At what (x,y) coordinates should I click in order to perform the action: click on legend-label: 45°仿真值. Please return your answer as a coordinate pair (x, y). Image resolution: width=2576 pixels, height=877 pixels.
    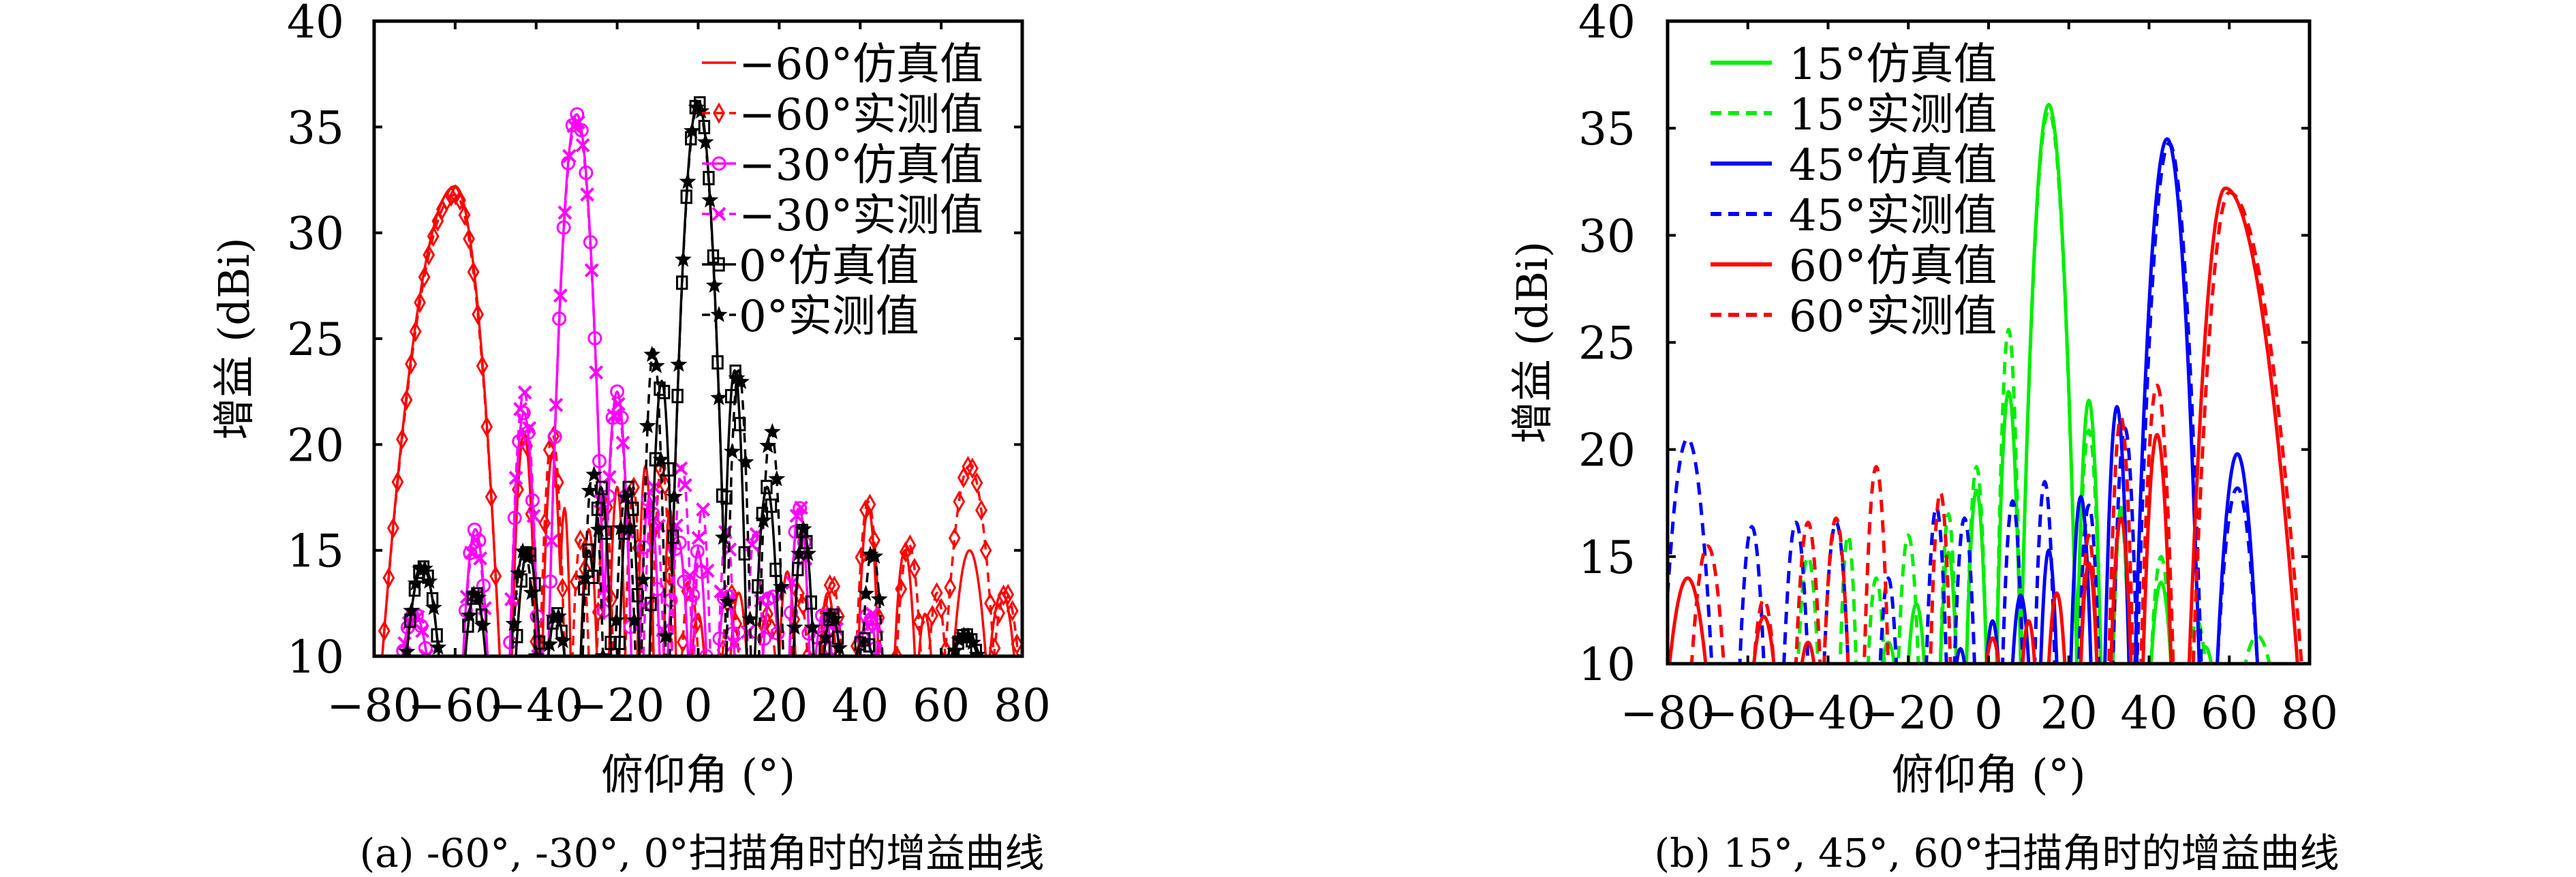
    Looking at the image, I should click on (1893, 165).